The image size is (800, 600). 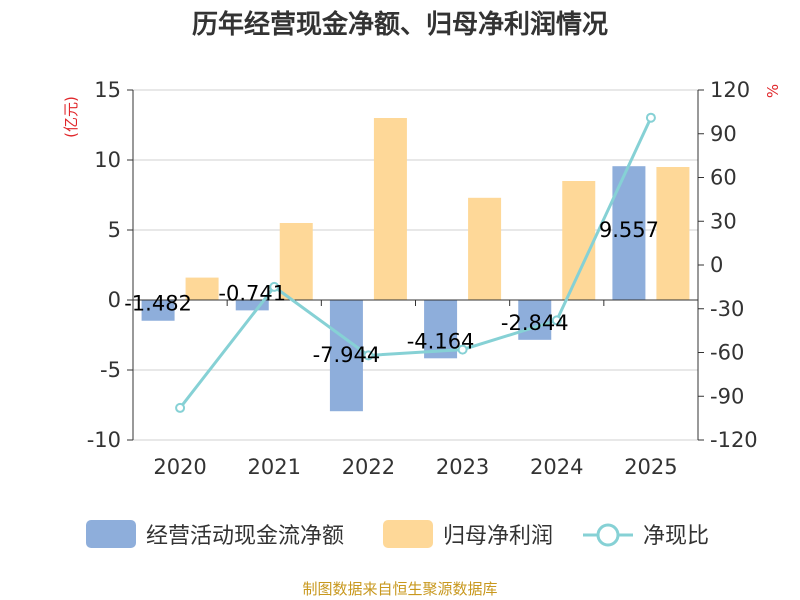 I want to click on legend-swatch-cashflow, so click(x=111, y=534).